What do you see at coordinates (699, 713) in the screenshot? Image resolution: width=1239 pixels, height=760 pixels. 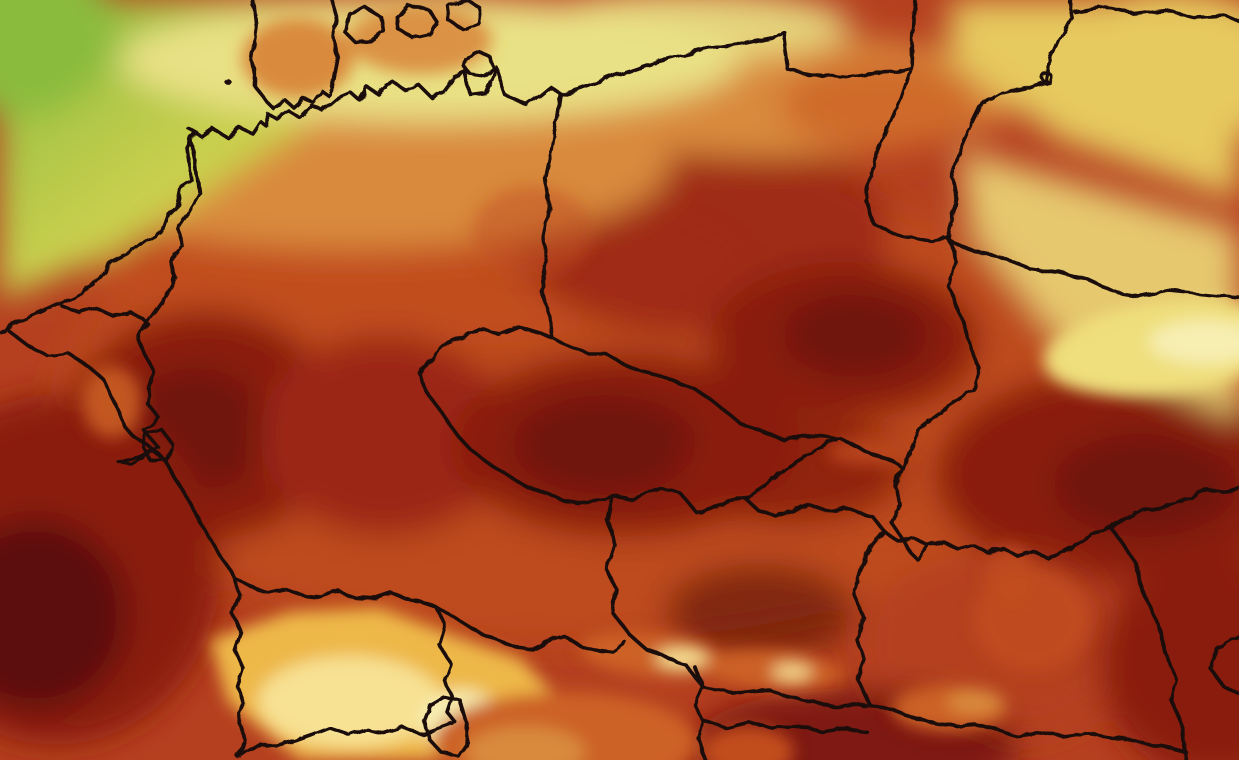 I see `border-italy-slovenia` at bounding box center [699, 713].